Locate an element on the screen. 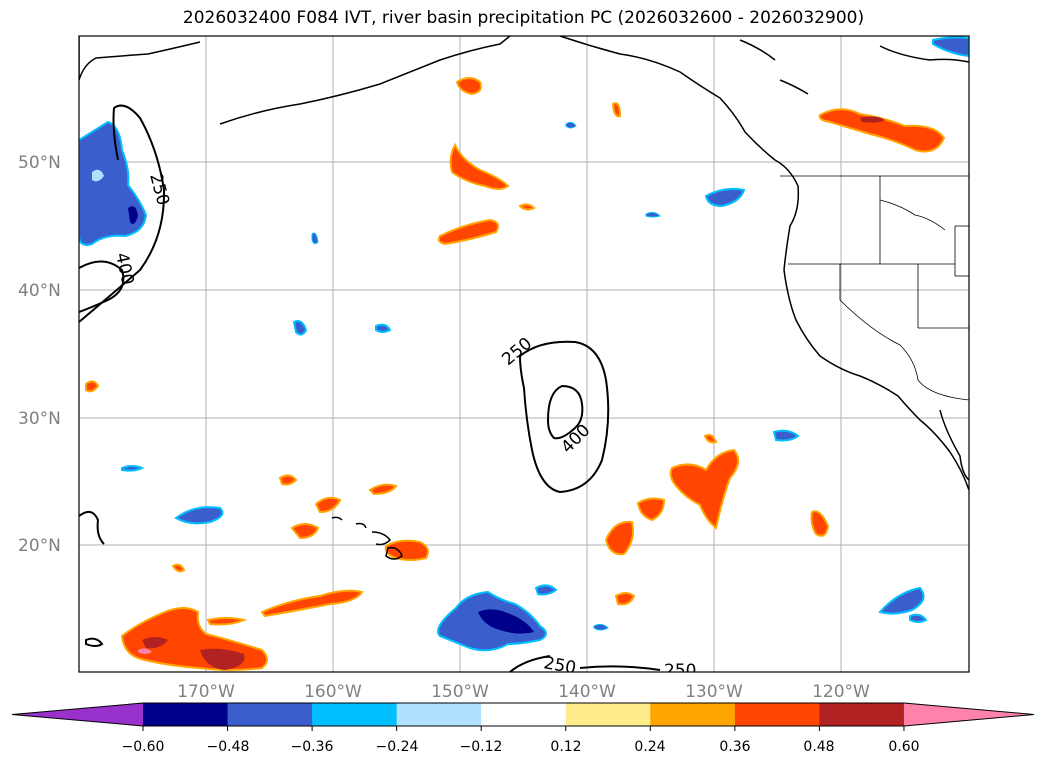  hawaii-islands is located at coordinates (367, 538).